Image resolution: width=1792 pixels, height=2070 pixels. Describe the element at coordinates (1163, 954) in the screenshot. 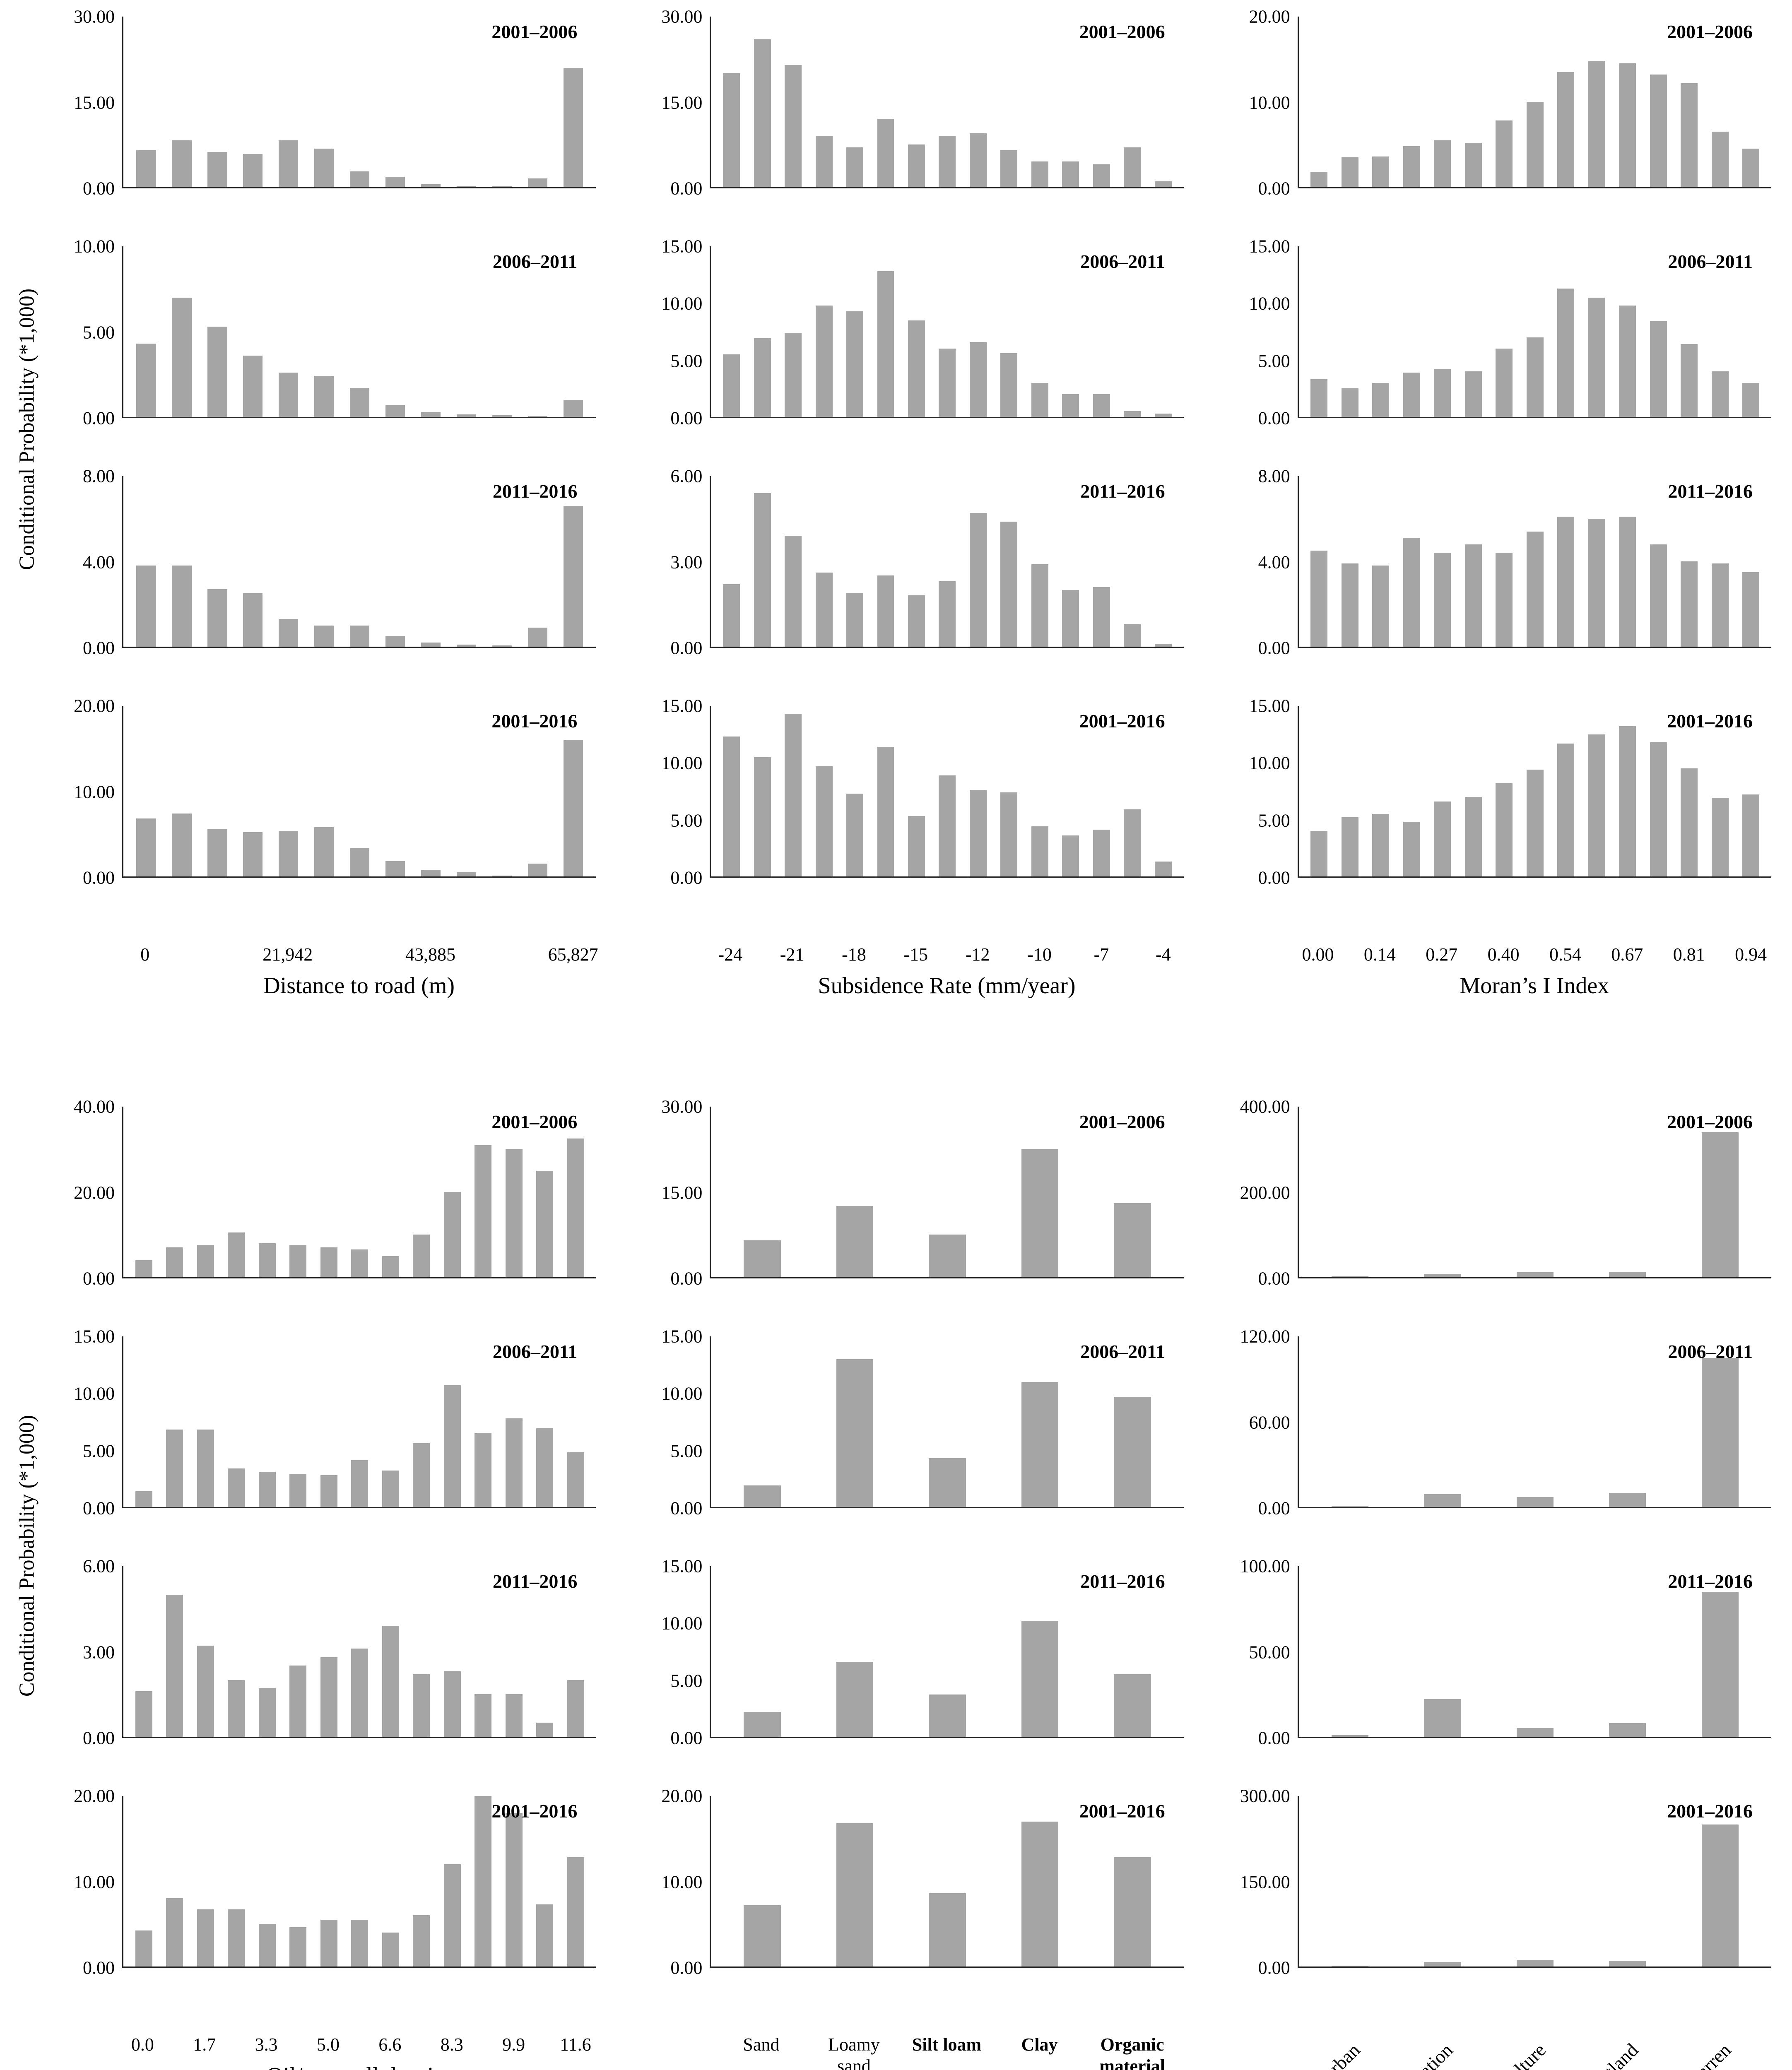

I see `x-tick-label: -4` at that location.